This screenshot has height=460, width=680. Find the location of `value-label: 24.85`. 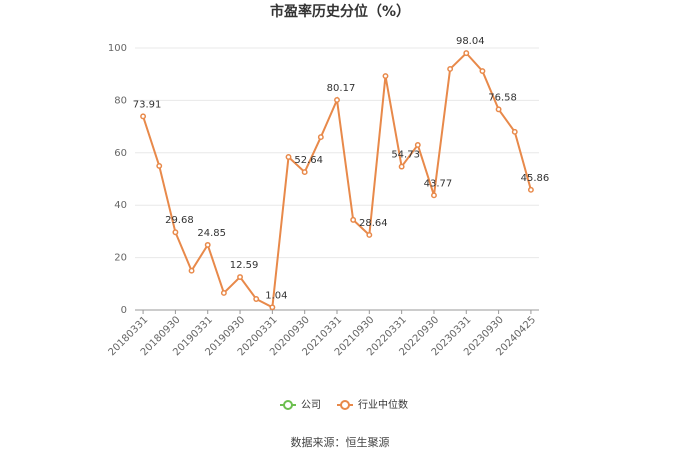

value-label: 24.85 is located at coordinates (211, 233).